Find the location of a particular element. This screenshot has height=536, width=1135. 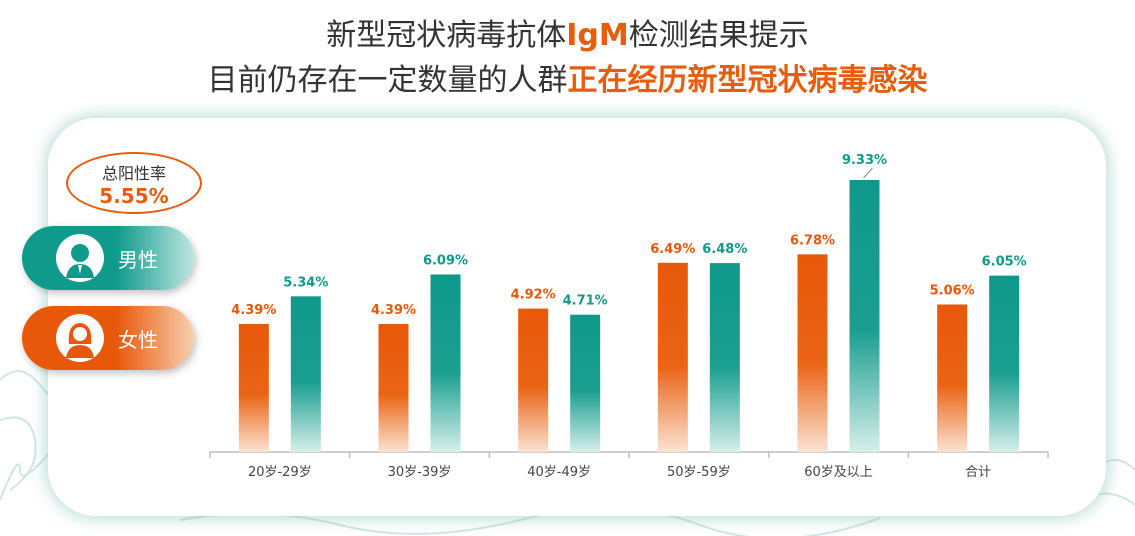

data-label: 6.78% is located at coordinates (812, 240).